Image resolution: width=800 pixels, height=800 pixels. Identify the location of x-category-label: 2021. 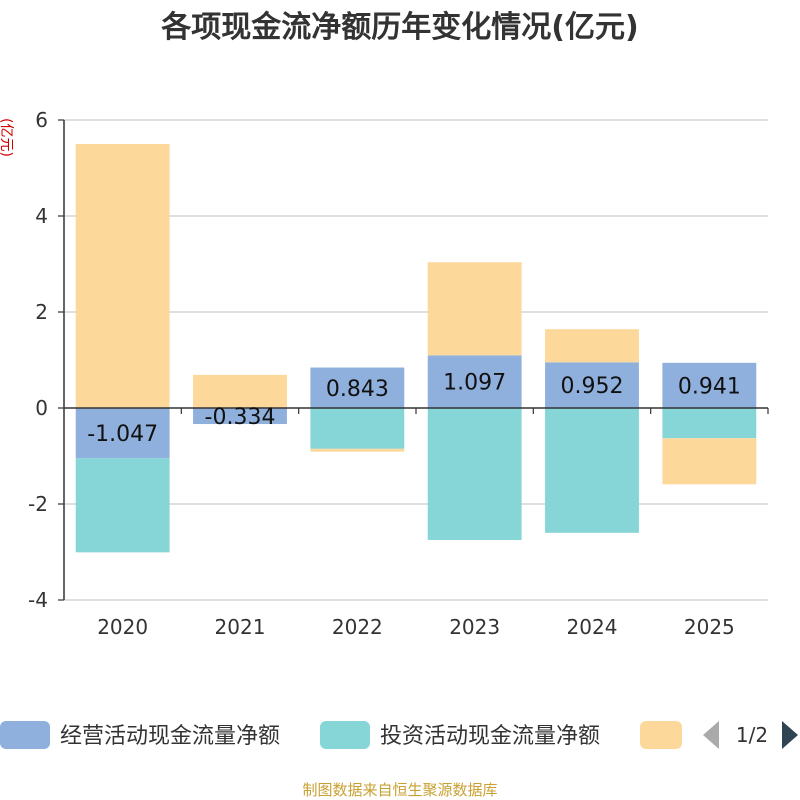
(240, 627).